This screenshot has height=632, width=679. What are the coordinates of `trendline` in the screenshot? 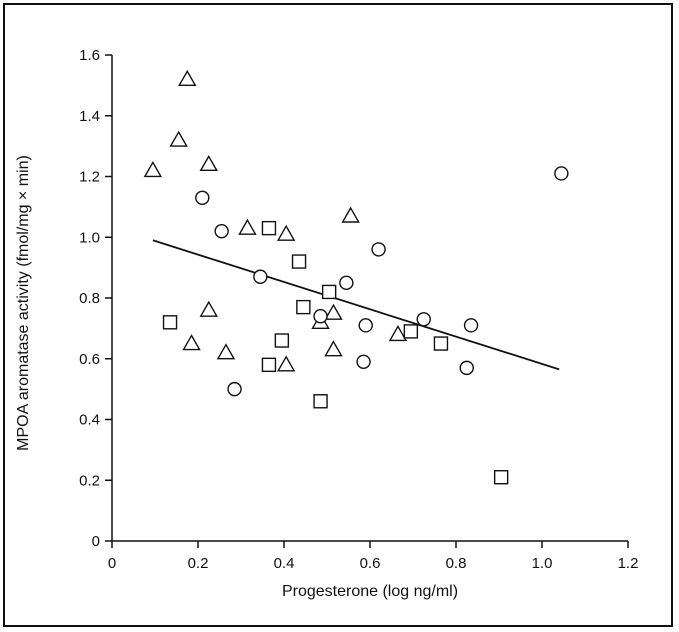 It's located at (356, 305).